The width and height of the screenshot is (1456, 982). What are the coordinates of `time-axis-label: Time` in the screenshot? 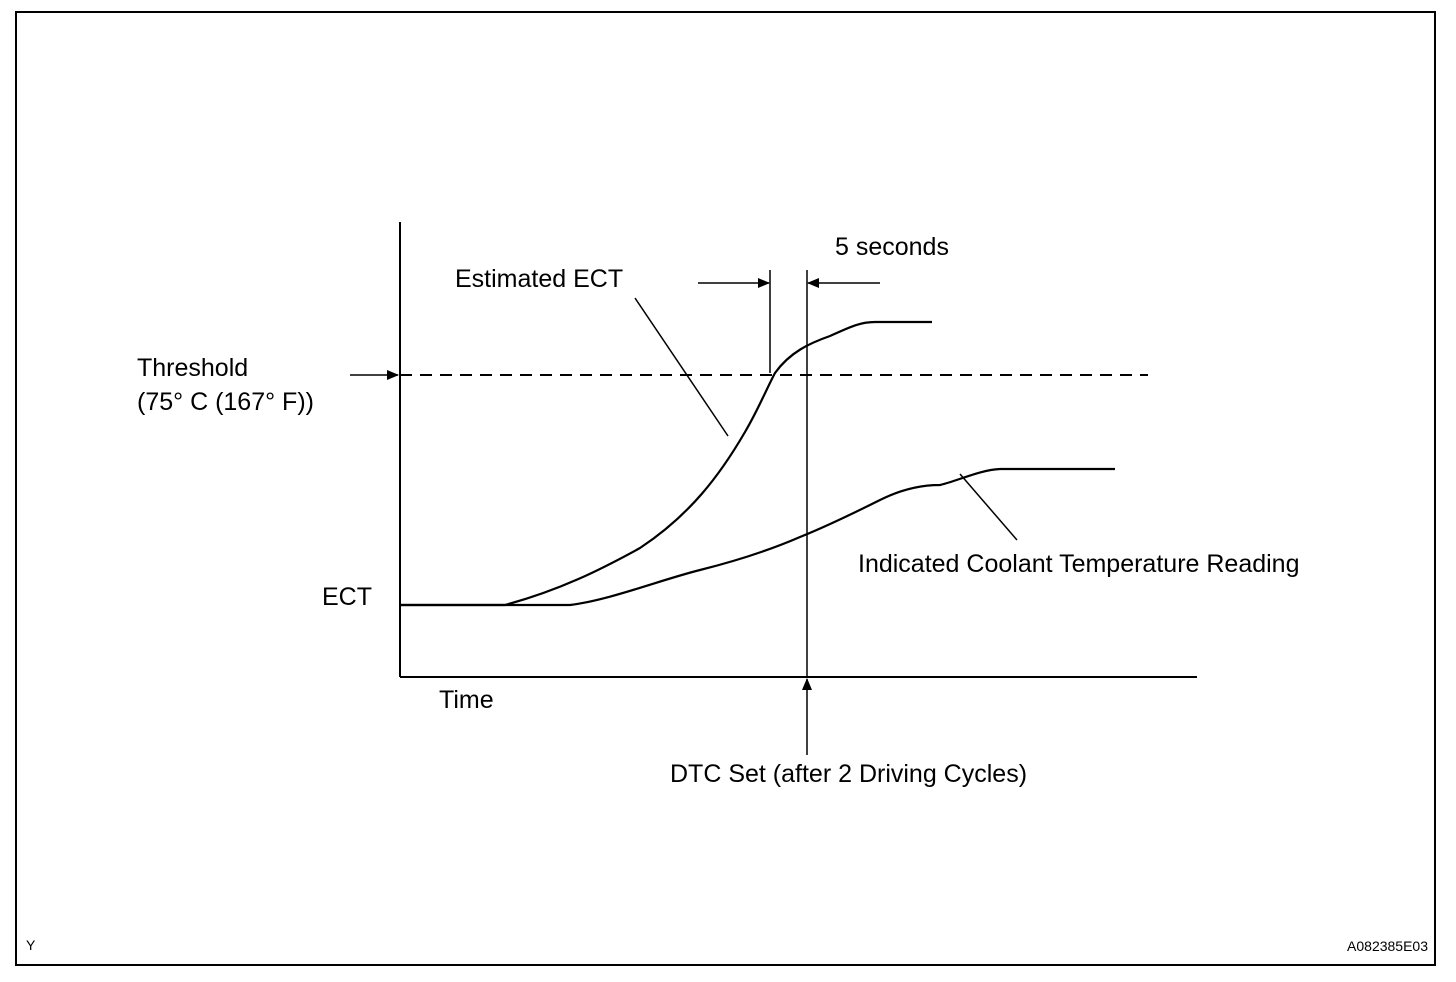 It's located at (466, 700).